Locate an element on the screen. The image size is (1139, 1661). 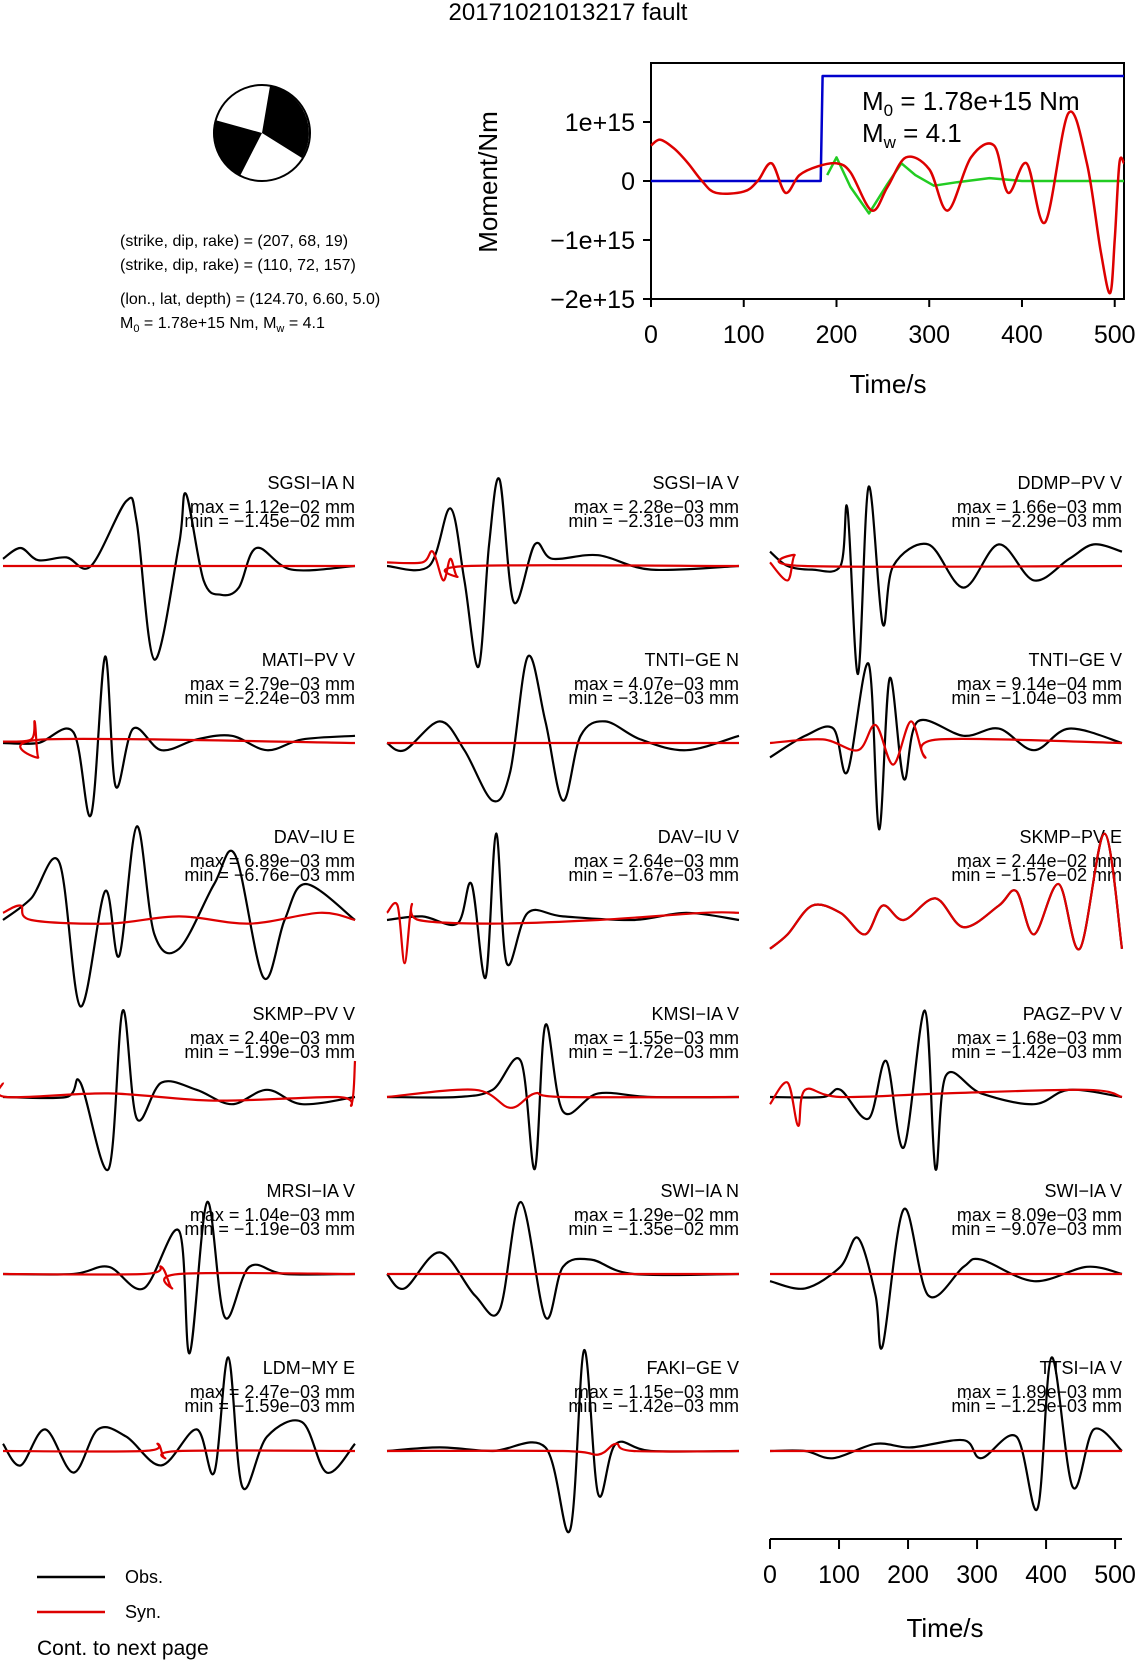
waveform-station-label: TNTI−GE N is located at coordinates (691, 660).